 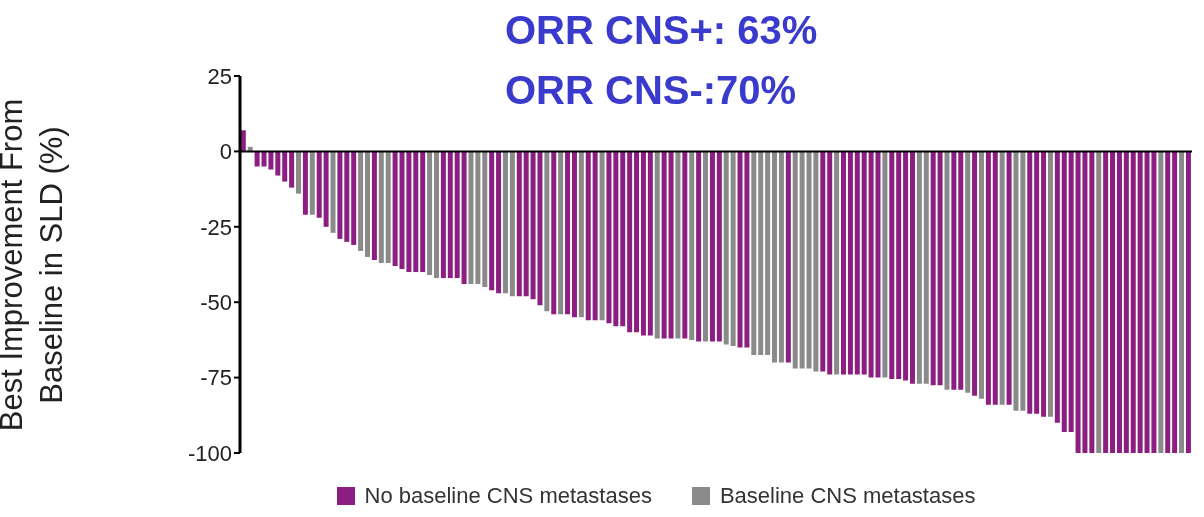 What do you see at coordinates (216, 378) in the screenshot?
I see `y-tick-label: -75` at bounding box center [216, 378].